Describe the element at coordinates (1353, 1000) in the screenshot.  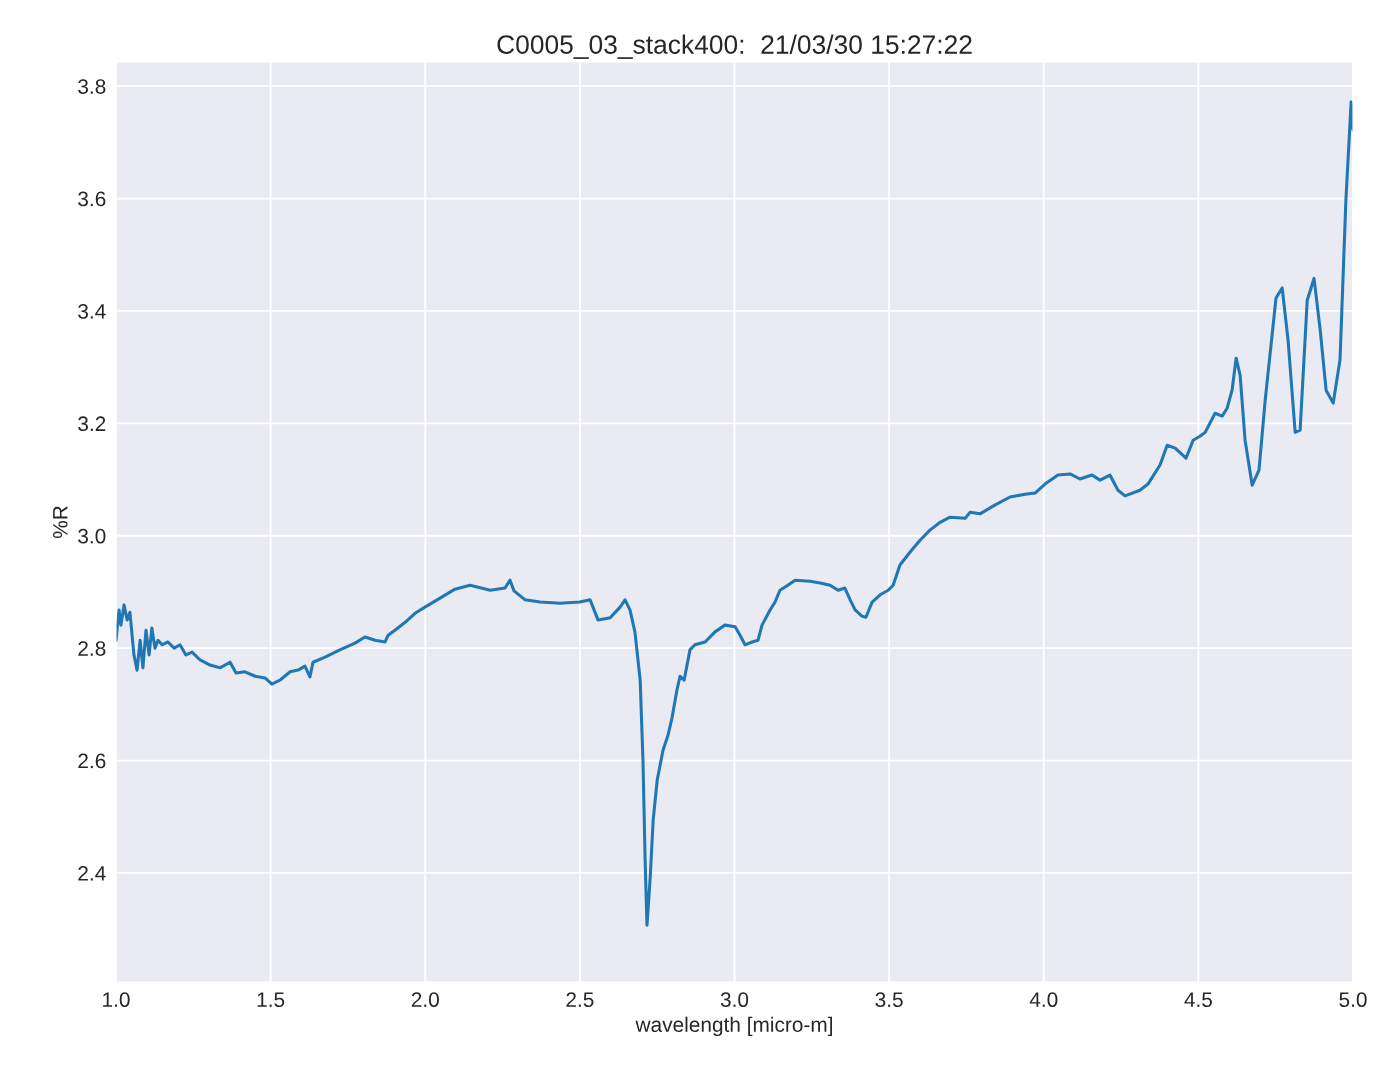
I see `x-tick-label: 5.0` at that location.